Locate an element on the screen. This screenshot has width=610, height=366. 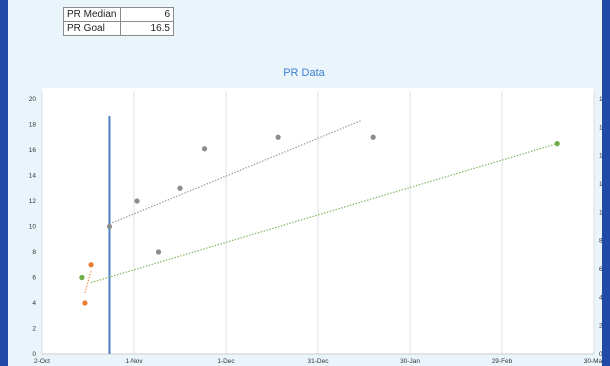
pr-summary-table: PR Median 6 PR Goal 16.5 is located at coordinates (118, 21).